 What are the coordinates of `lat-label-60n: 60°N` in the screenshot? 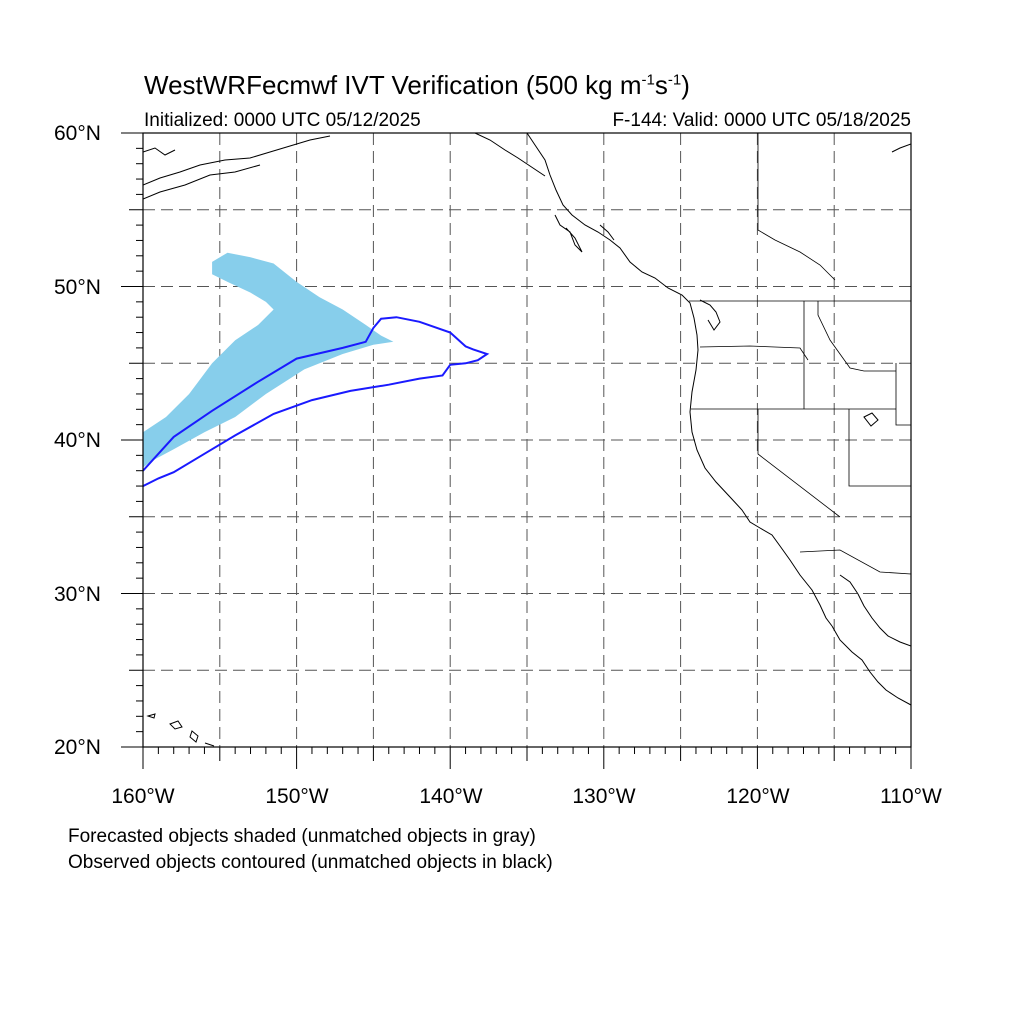 It's located at (77, 133).